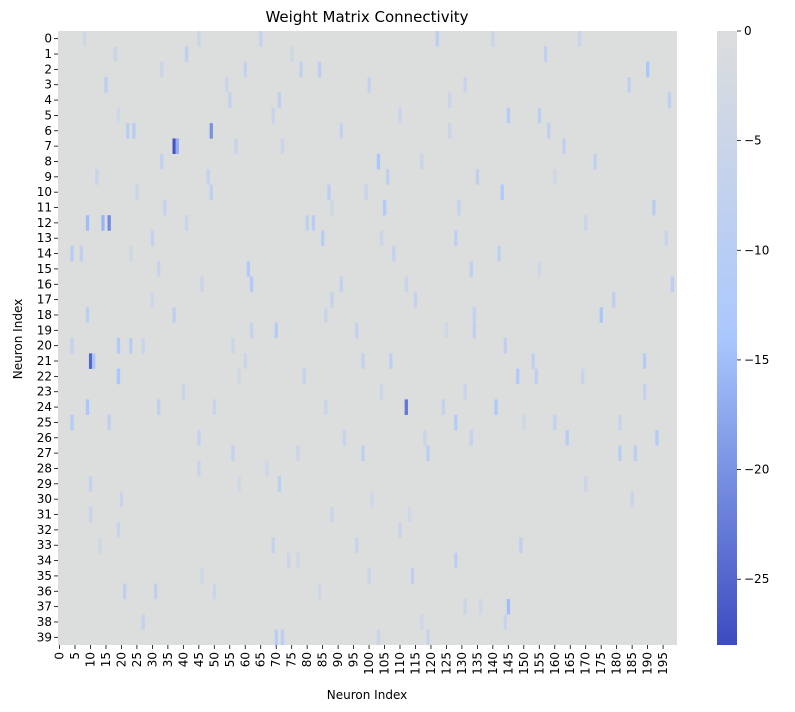  I want to click on x-tick-label: 175, so click(601, 663).